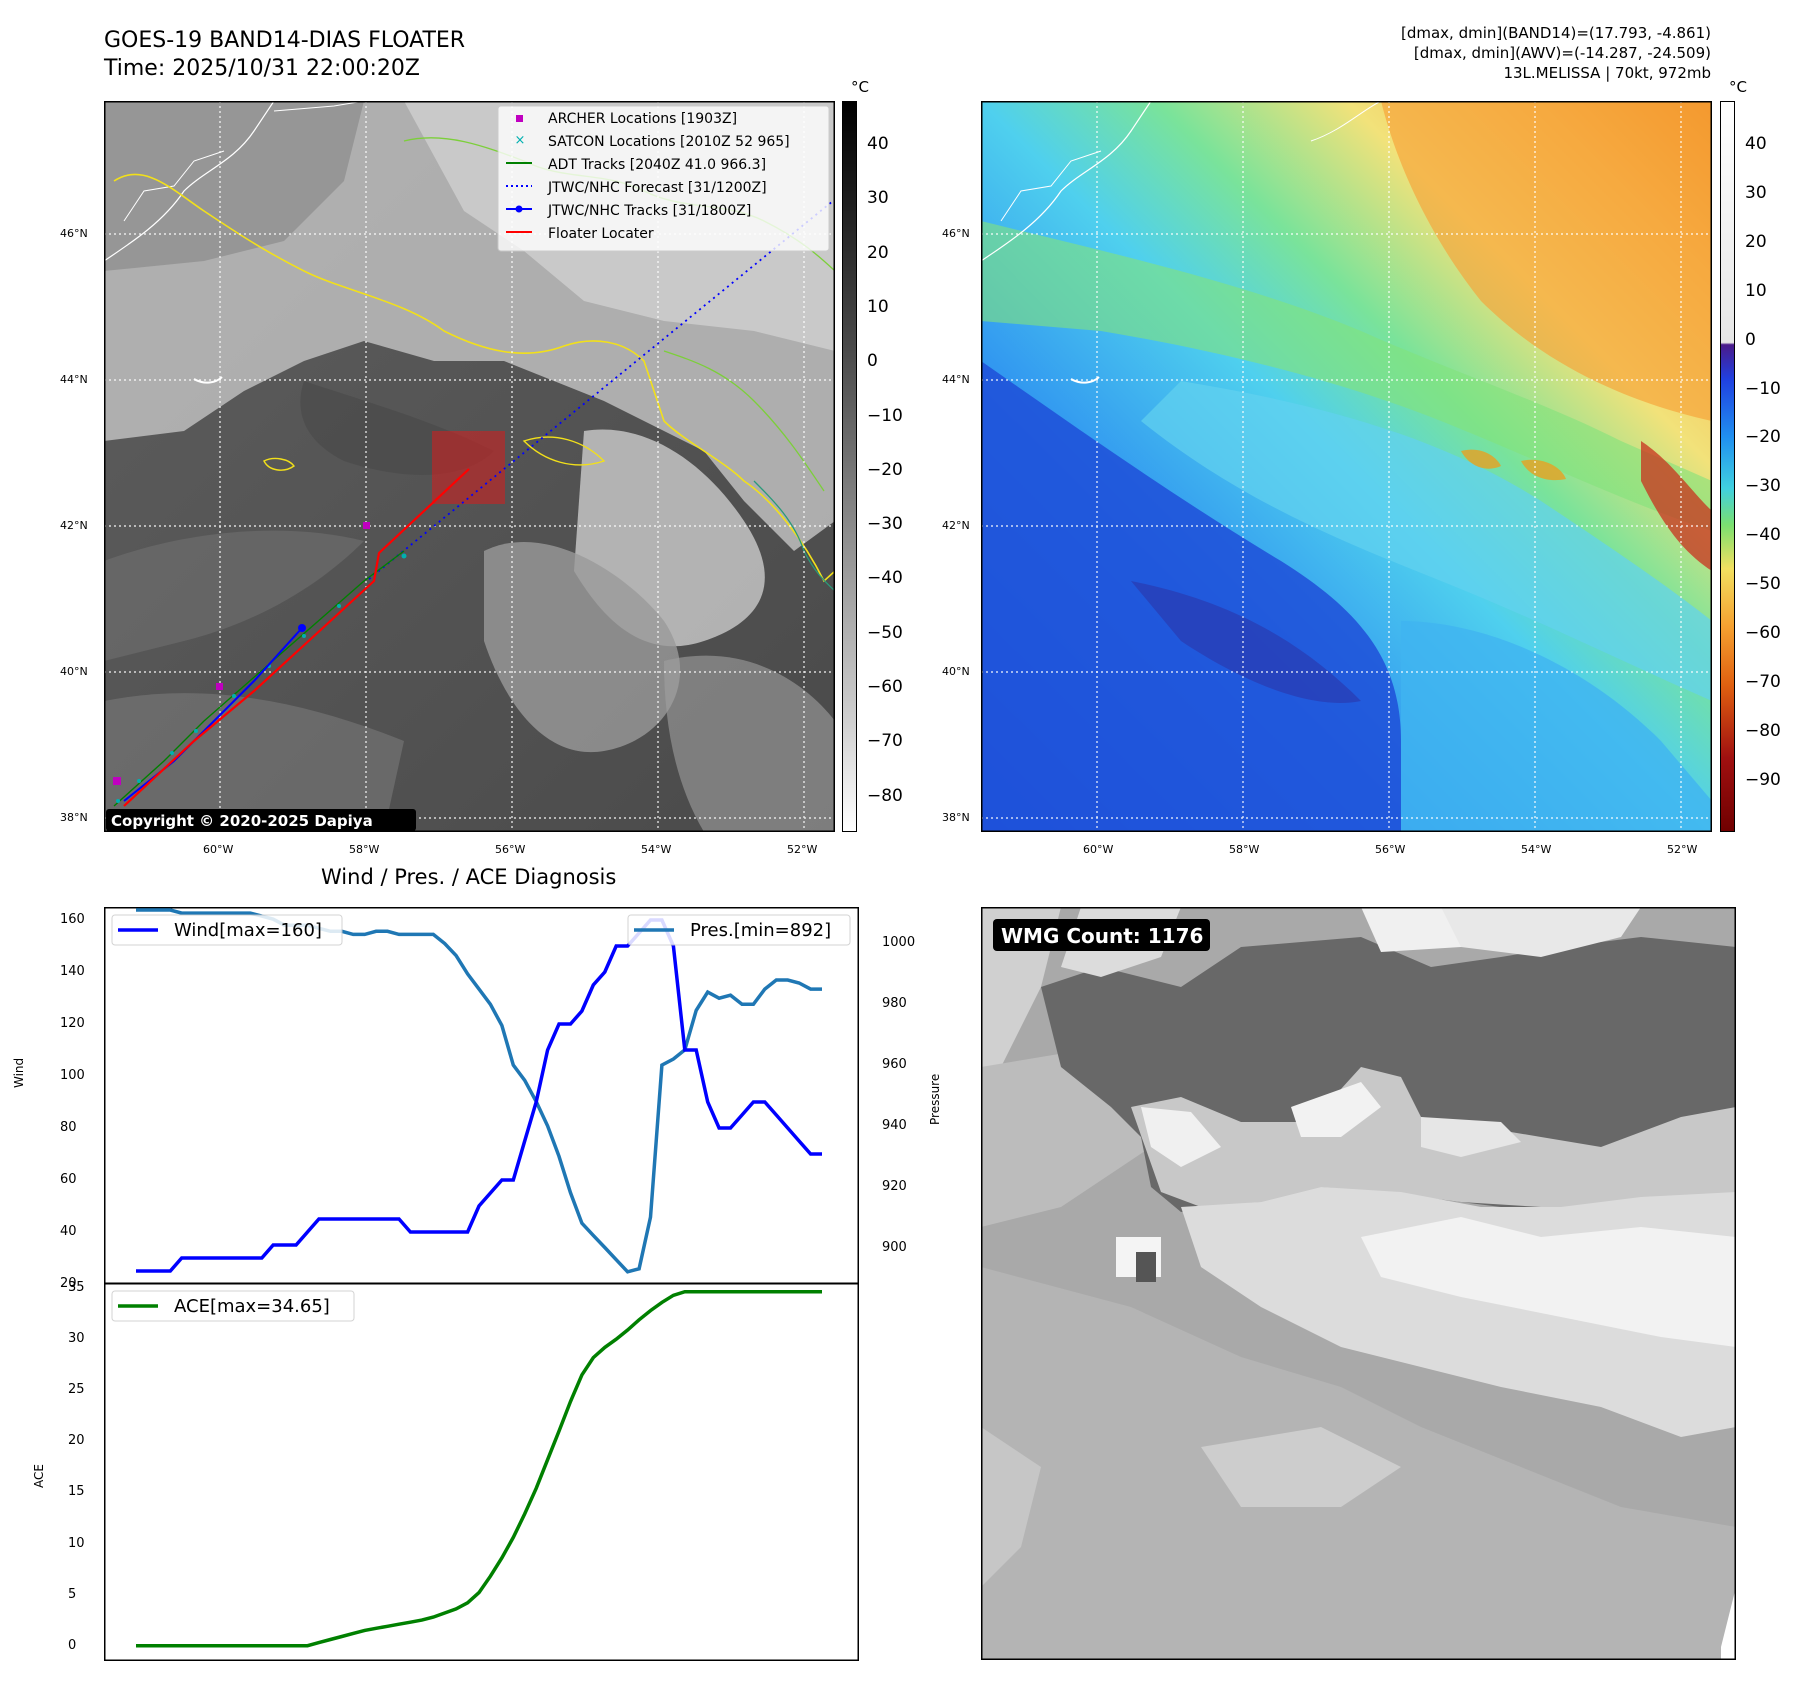 The height and width of the screenshot is (1690, 1797). Describe the element at coordinates (302, 628) in the screenshot. I see `jtwc-track-point` at that location.